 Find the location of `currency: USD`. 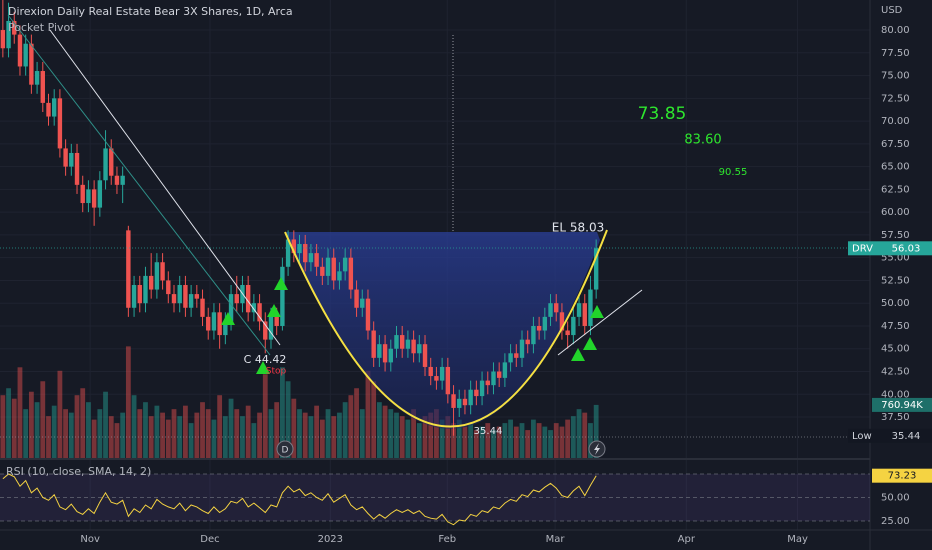

currency: USD is located at coordinates (892, 10).